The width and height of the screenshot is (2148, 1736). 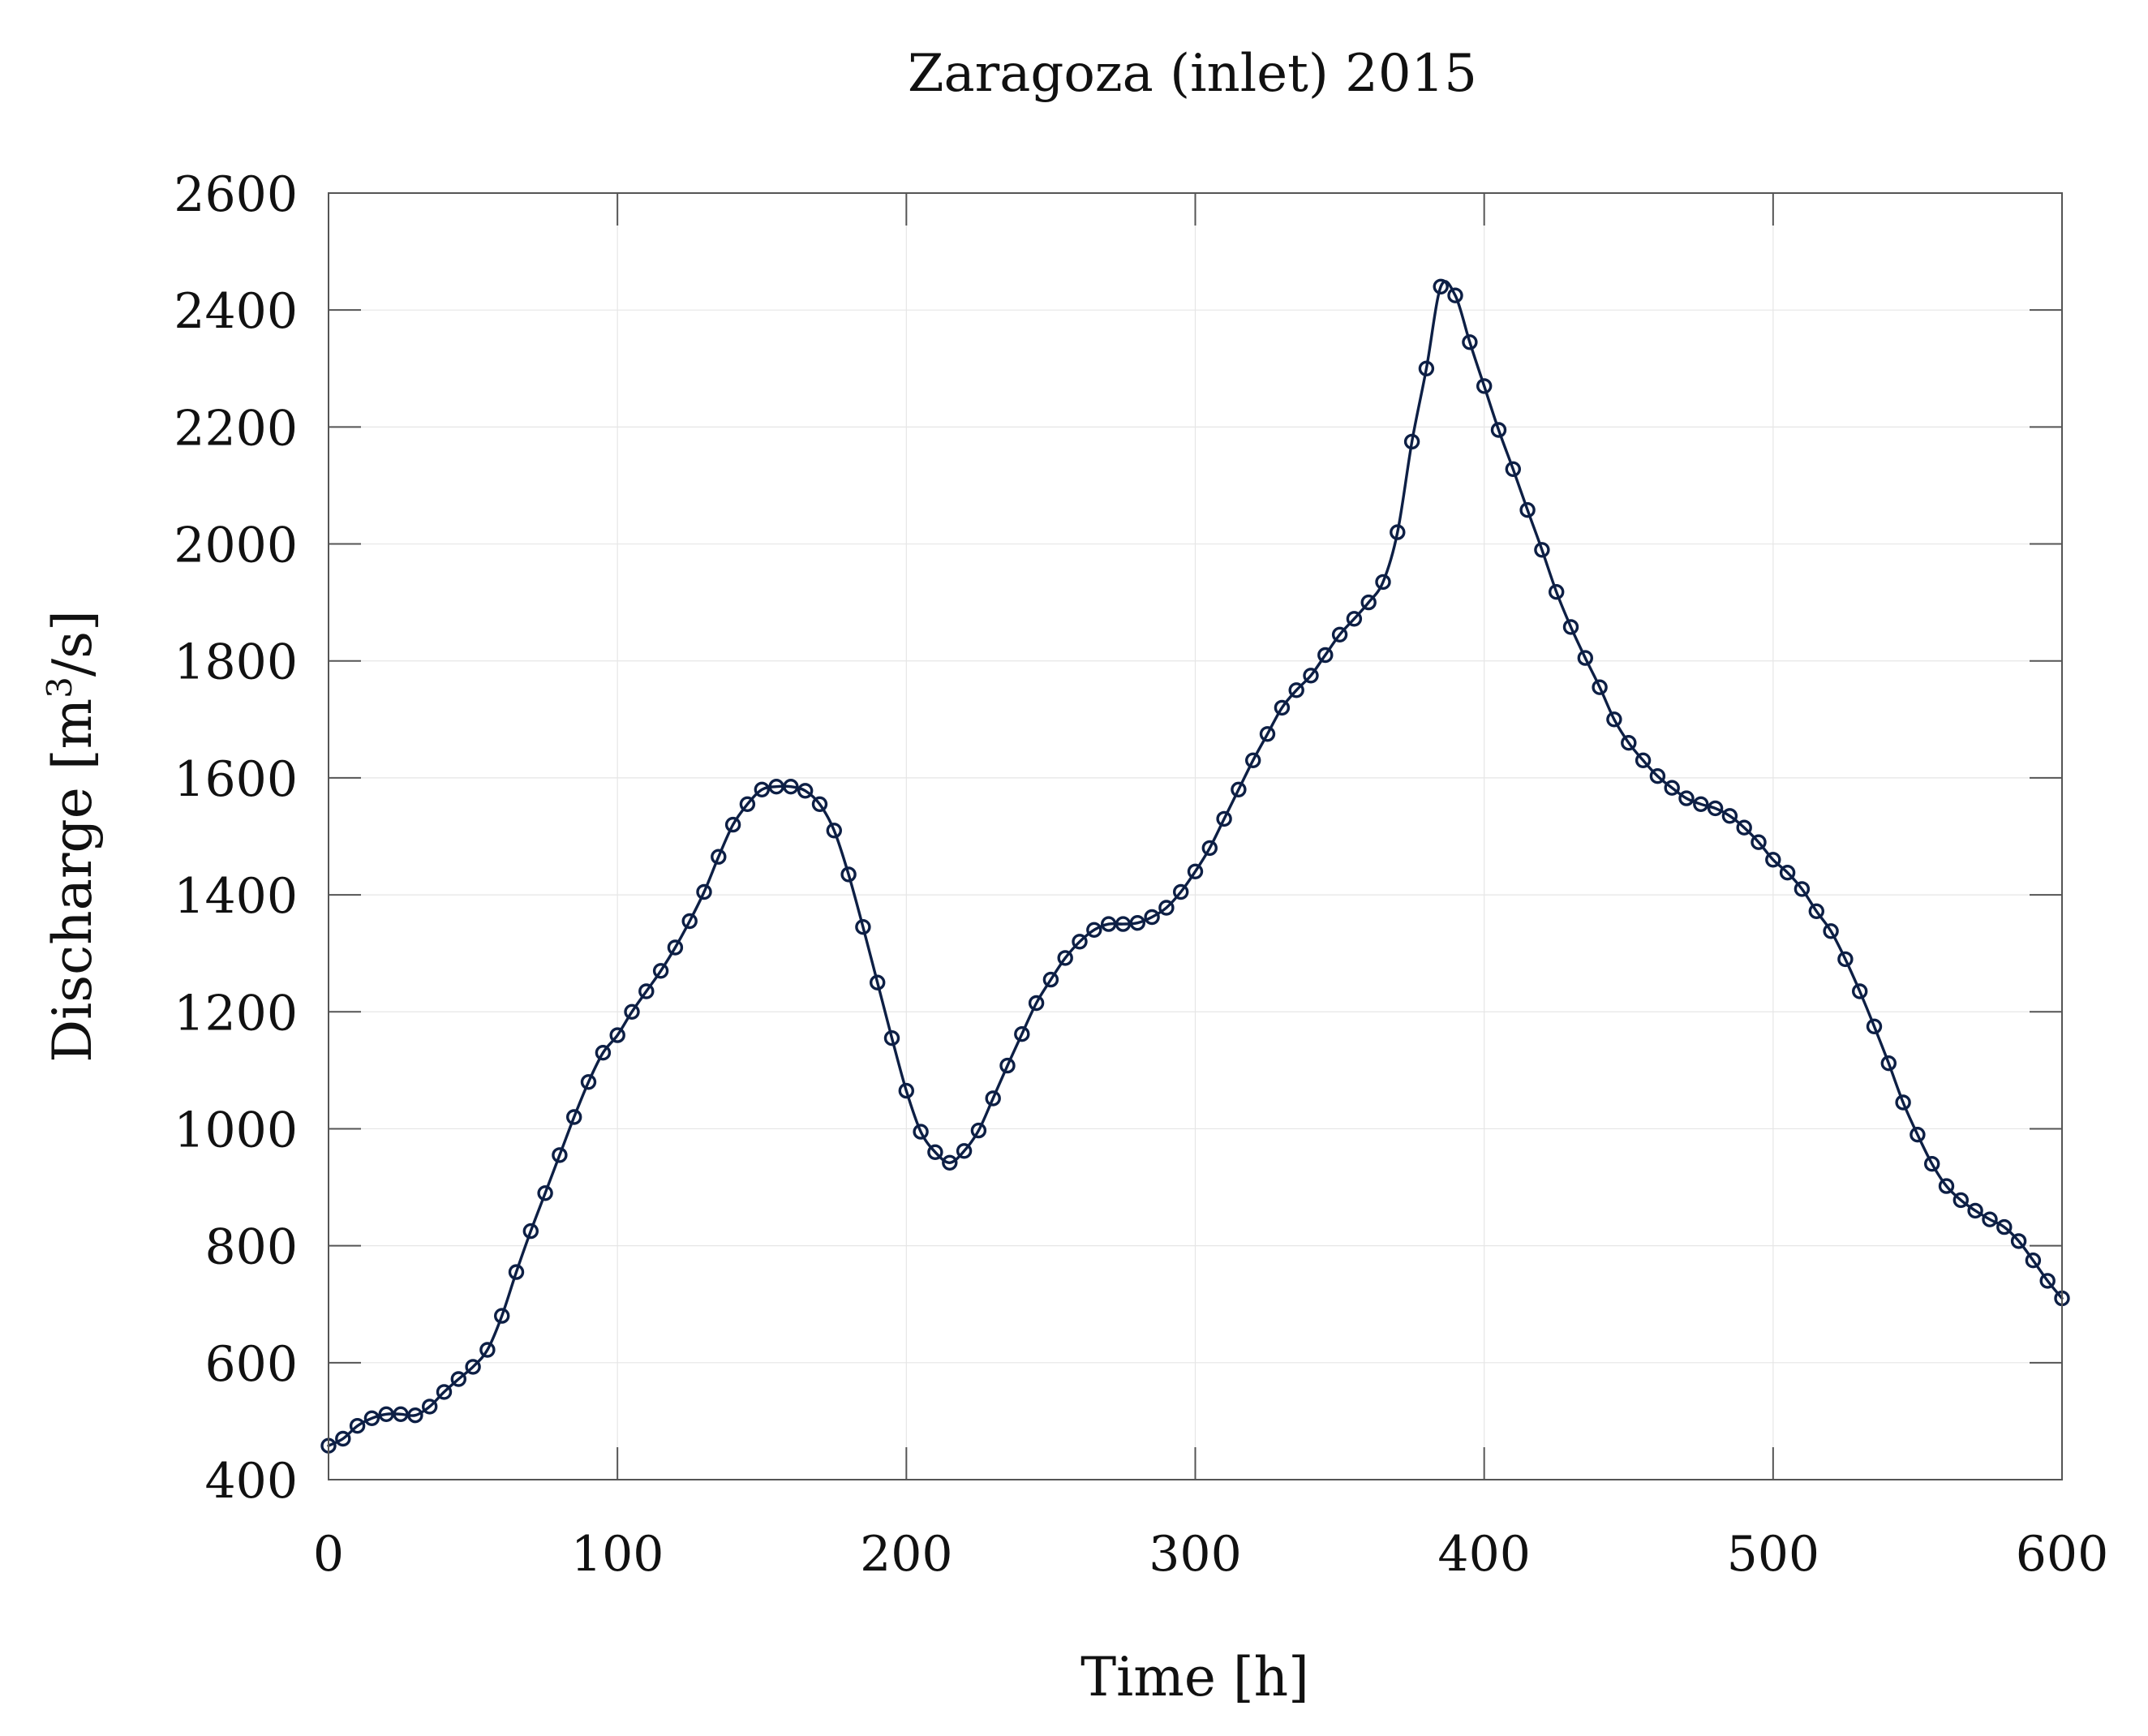 What do you see at coordinates (59, 687) in the screenshot?
I see `y-axis-label-superscript: 3` at bounding box center [59, 687].